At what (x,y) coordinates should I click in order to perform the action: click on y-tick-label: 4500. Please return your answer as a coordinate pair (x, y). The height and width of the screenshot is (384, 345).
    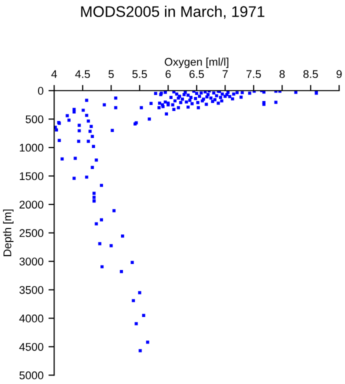
    Looking at the image, I should click on (31, 346).